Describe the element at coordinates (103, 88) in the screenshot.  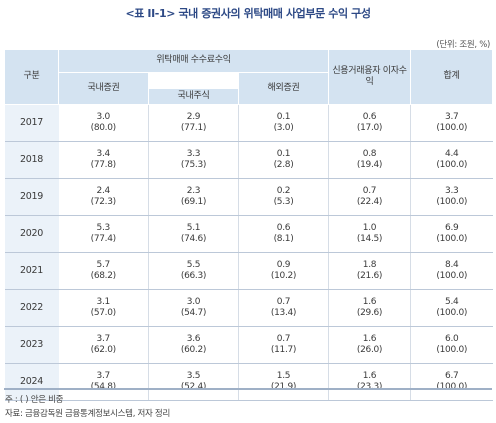
I see `header-domestic-securities: 국내증권` at that location.